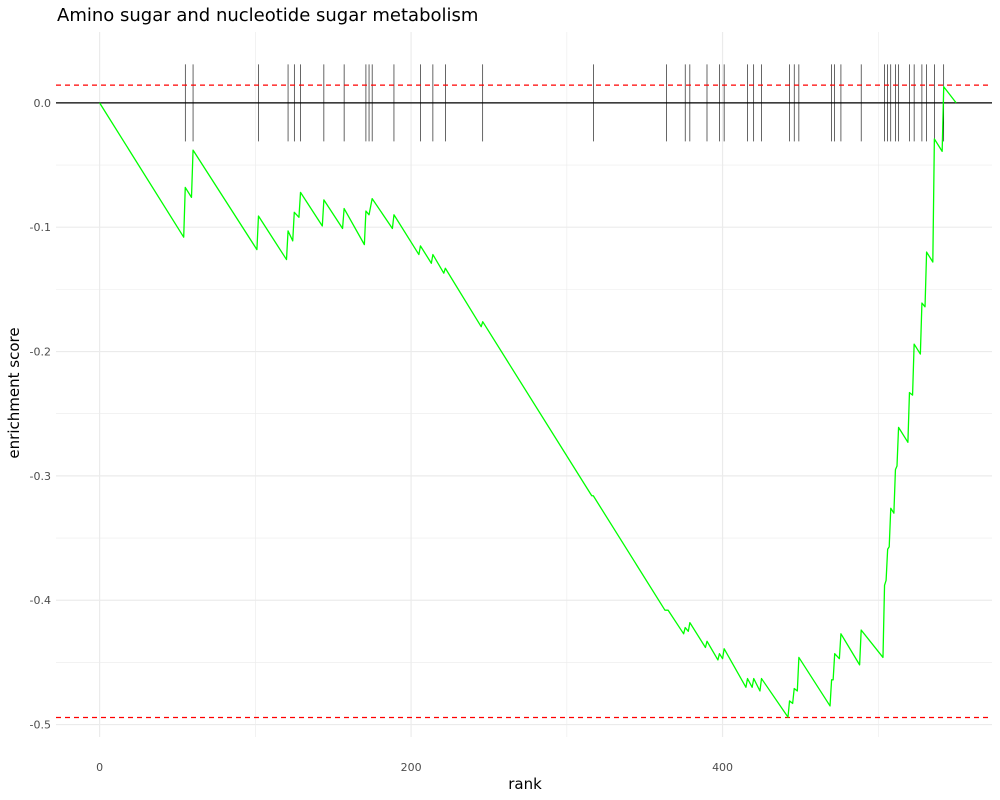  What do you see at coordinates (40, 227) in the screenshot?
I see `y-tick-label: -0.1` at bounding box center [40, 227].